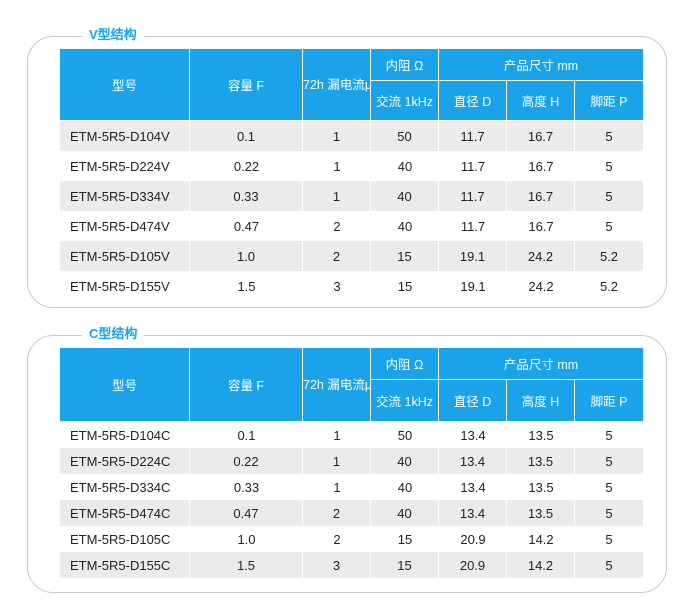 The width and height of the screenshot is (687, 606). Describe the element at coordinates (352, 565) in the screenshot. I see `table-row: ETM-5R5-D155C 1.5 3 15 20.9 14.2 5` at that location.